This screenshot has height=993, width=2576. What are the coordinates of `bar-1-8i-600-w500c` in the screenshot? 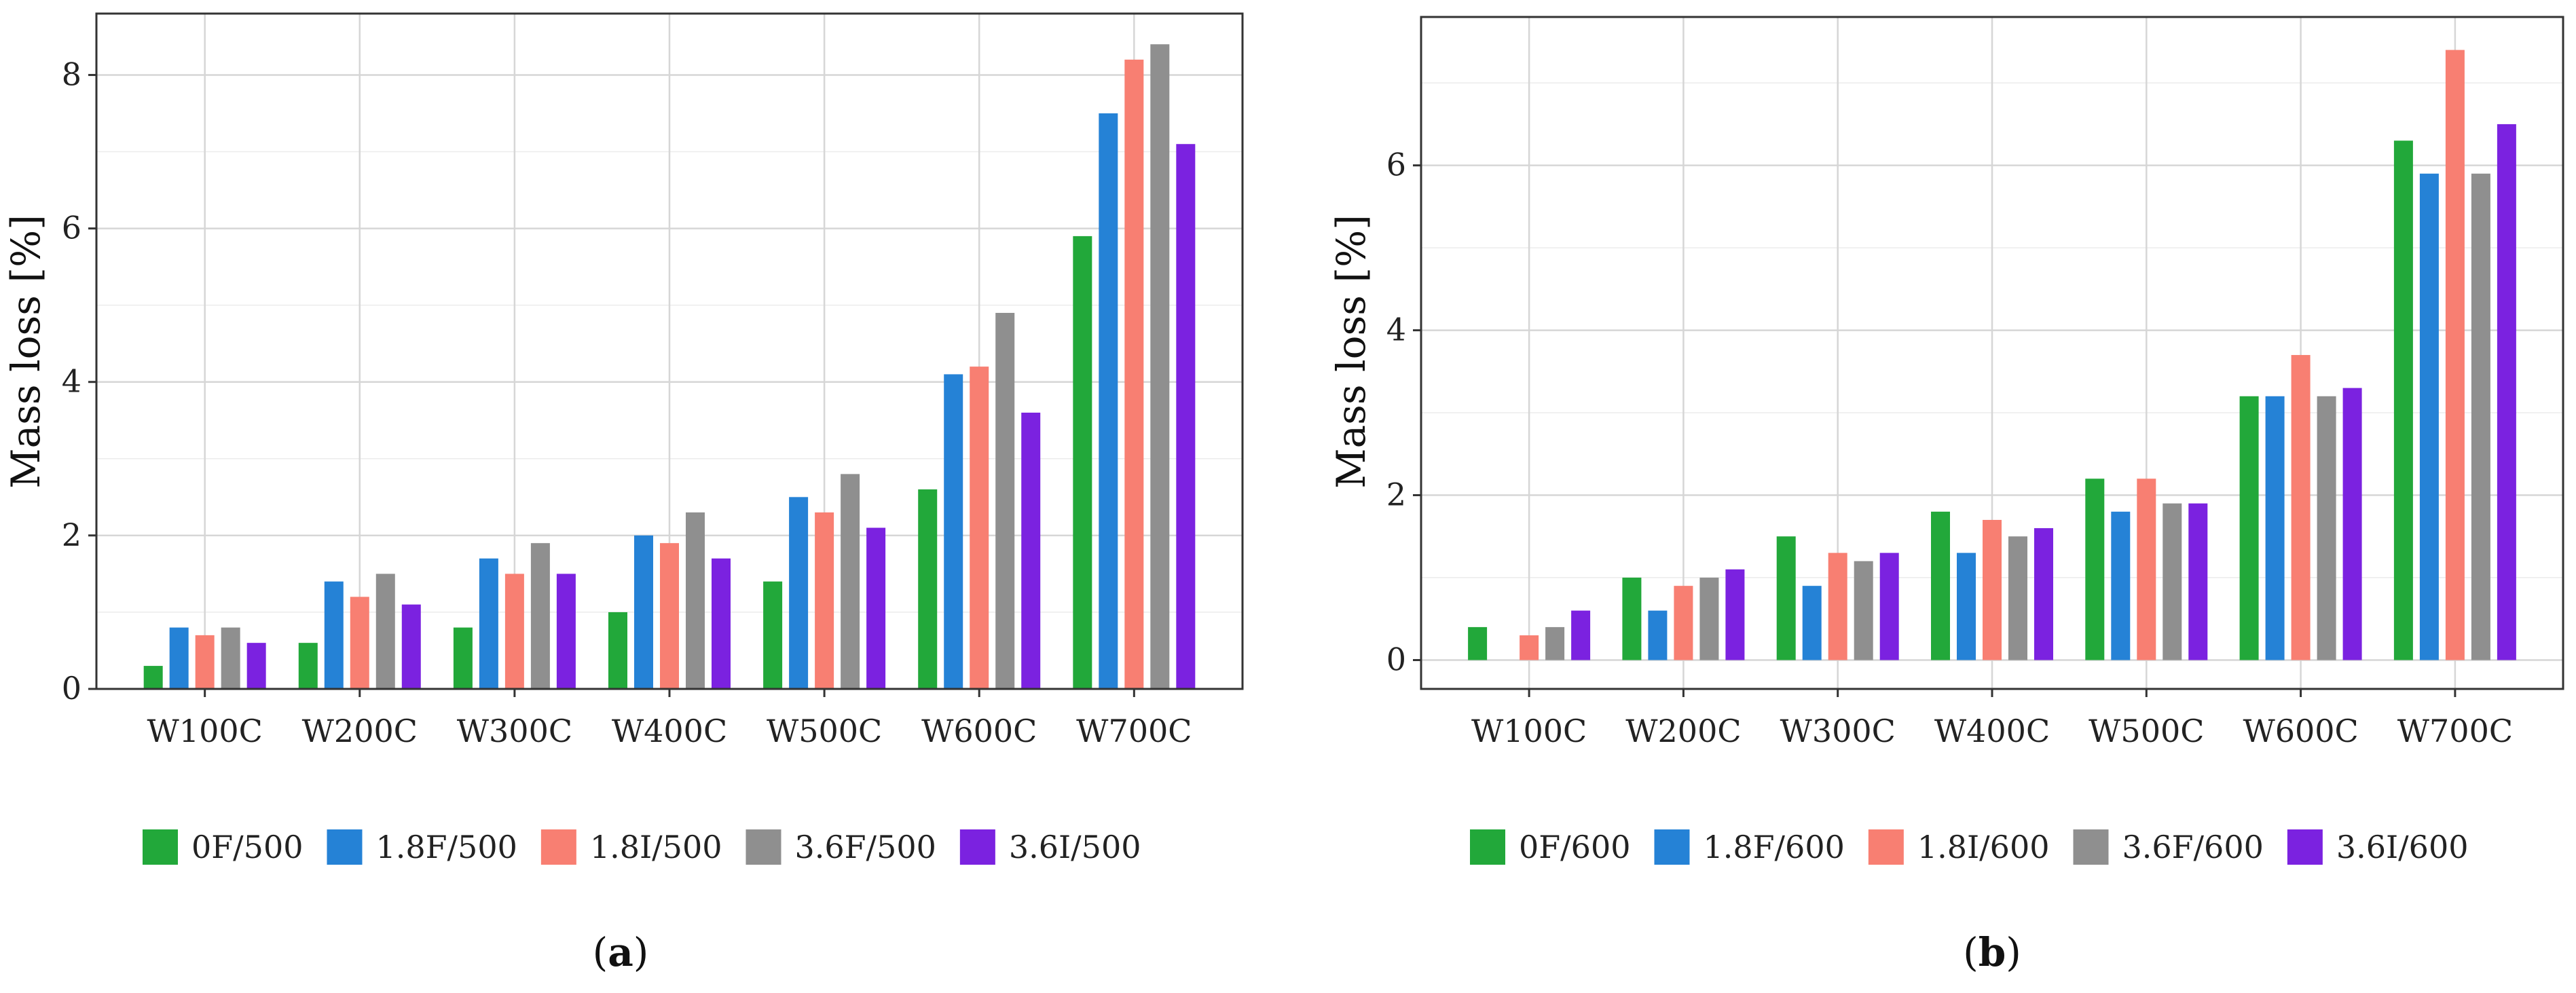 It's located at (2146, 569).